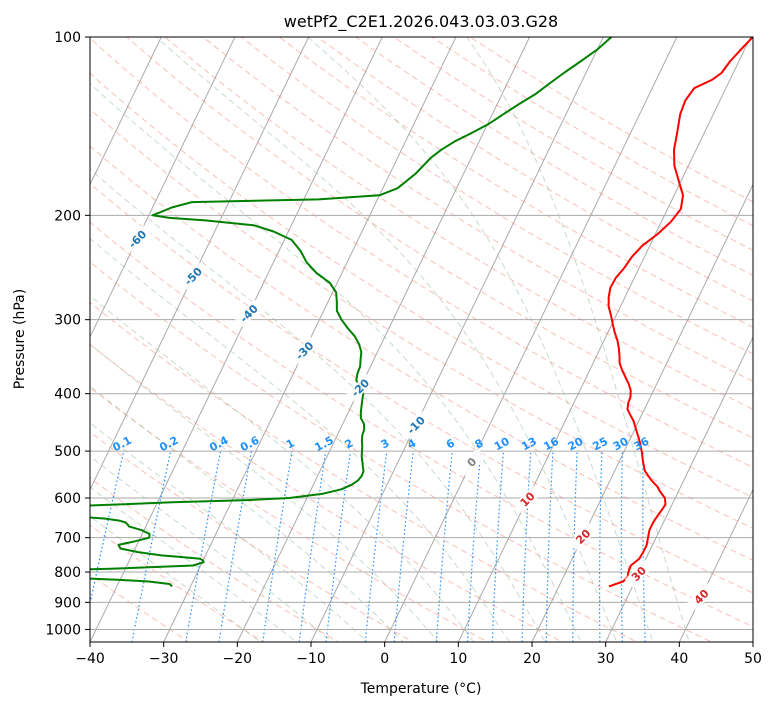  What do you see at coordinates (67, 395) in the screenshot?
I see `y-tick-label: 400` at bounding box center [67, 395].